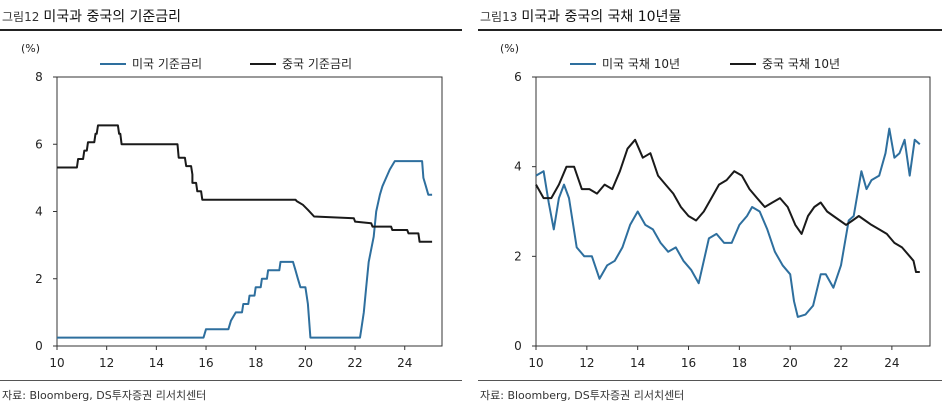 The width and height of the screenshot is (942, 409). I want to click on figure-title-text: 미국과 중국의 국채 10년물, so click(601, 17).